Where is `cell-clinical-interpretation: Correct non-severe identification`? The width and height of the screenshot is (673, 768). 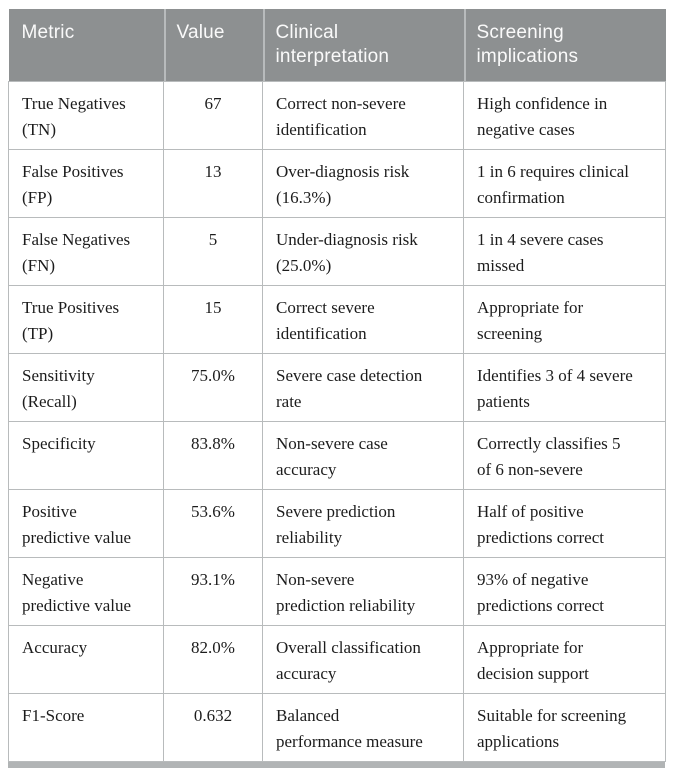
cell-clinical-interpretation: Correct non-severe identification is located at coordinates (363, 115).